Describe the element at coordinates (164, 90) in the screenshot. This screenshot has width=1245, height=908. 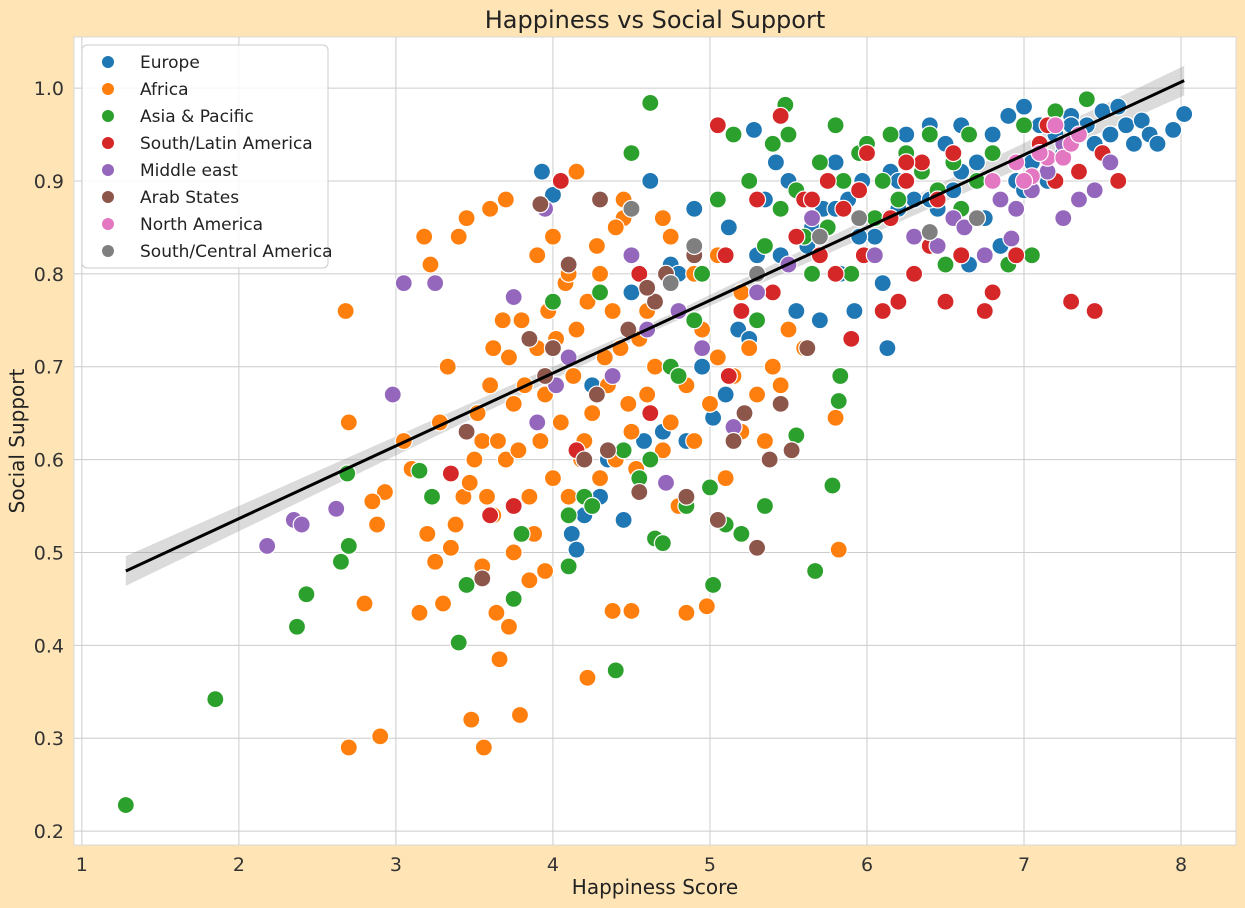
I see `legend-label-africa: Africa` at that location.